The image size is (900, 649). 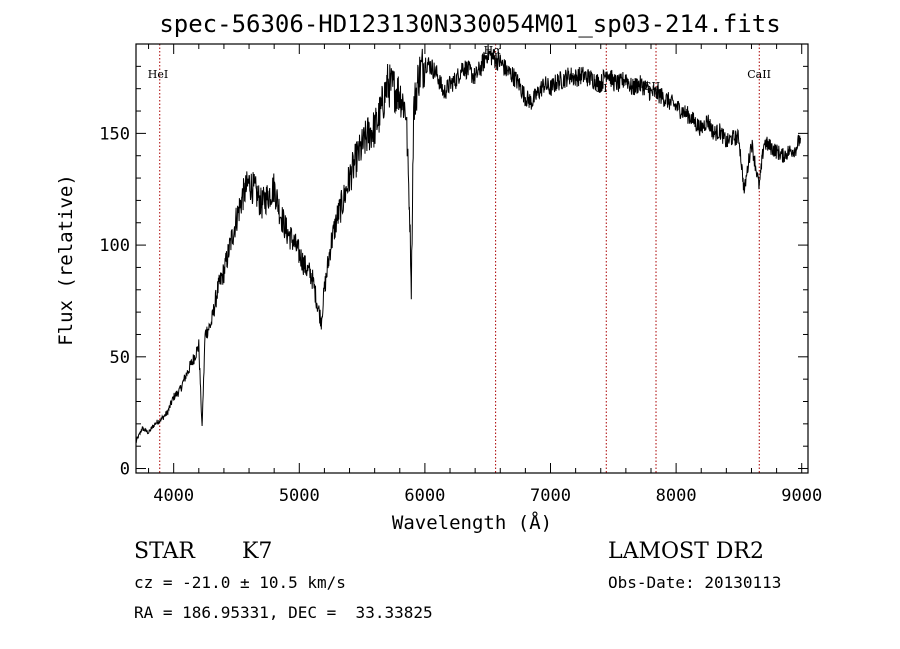 I want to click on line-label-0: HeI, so click(x=158, y=74).